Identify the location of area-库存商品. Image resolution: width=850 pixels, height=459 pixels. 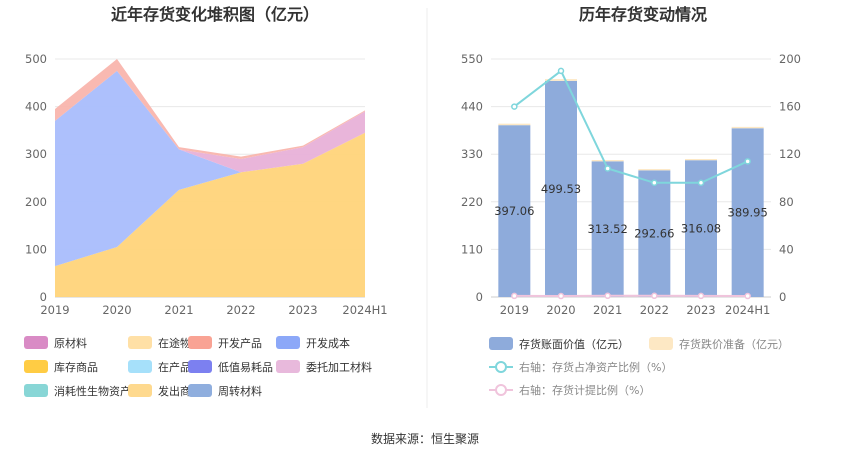
(210, 214).